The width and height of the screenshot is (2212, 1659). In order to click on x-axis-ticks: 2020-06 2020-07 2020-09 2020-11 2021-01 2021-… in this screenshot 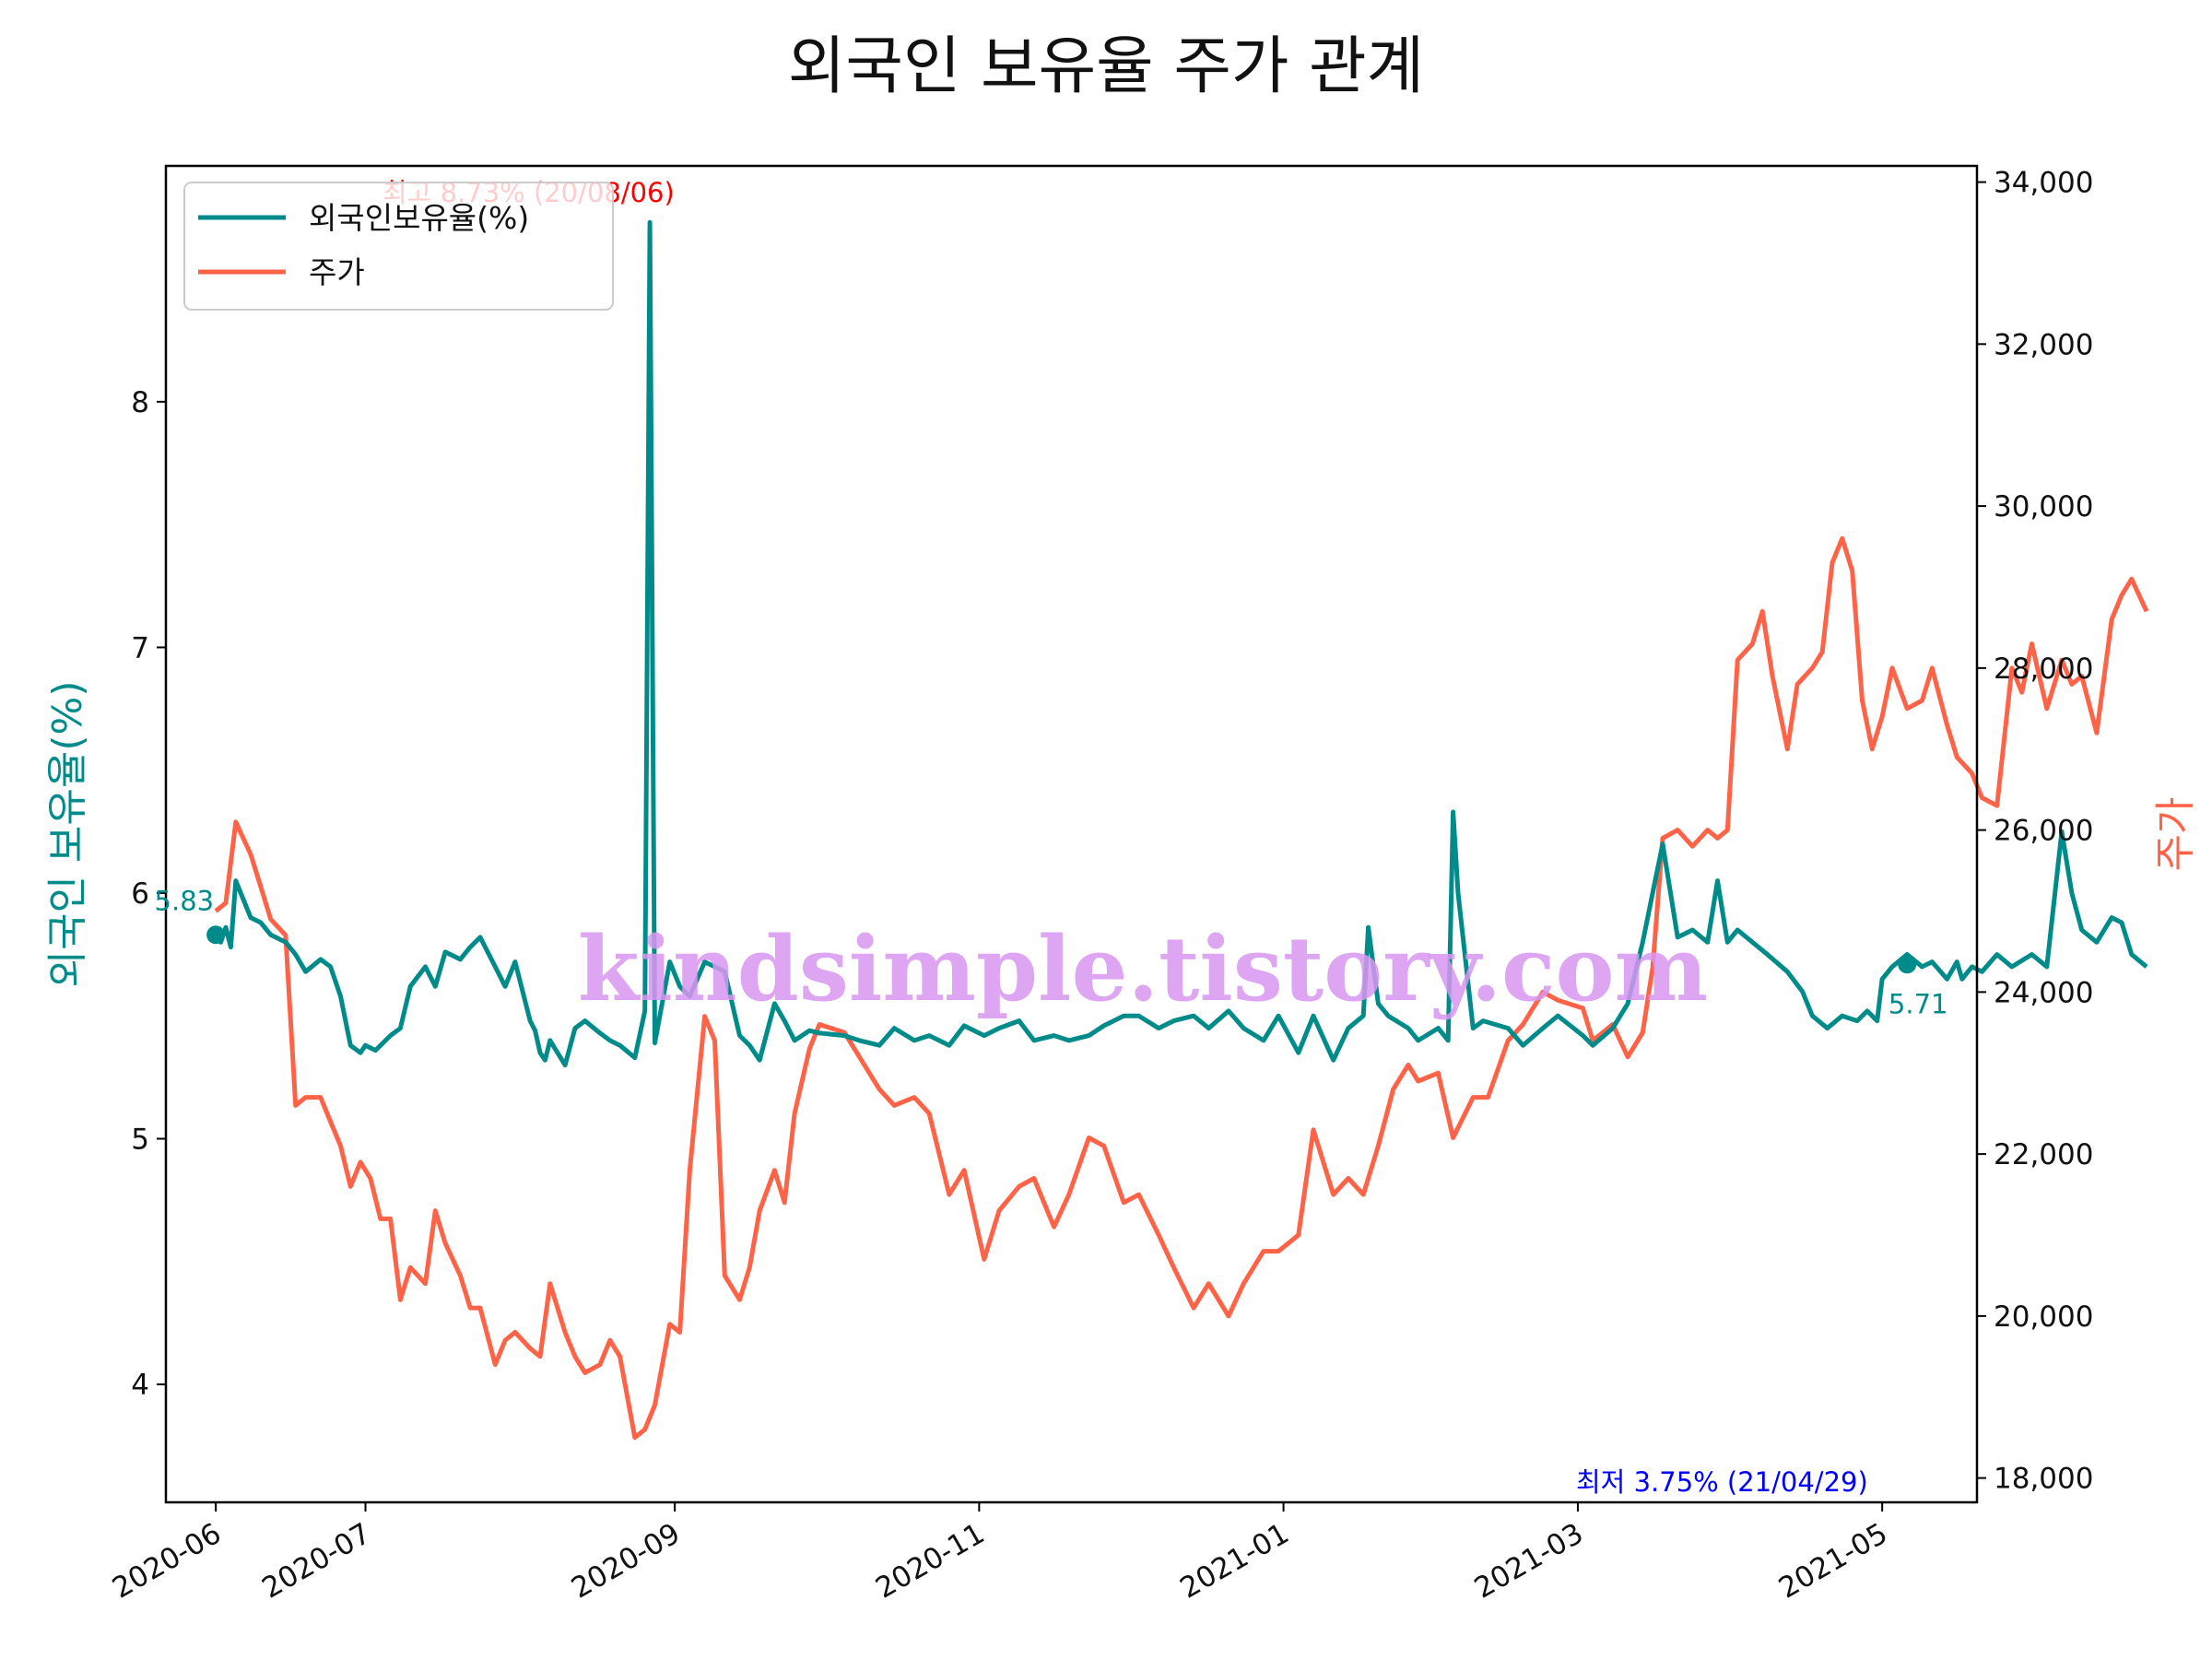, I will do `click(1000, 1554)`.